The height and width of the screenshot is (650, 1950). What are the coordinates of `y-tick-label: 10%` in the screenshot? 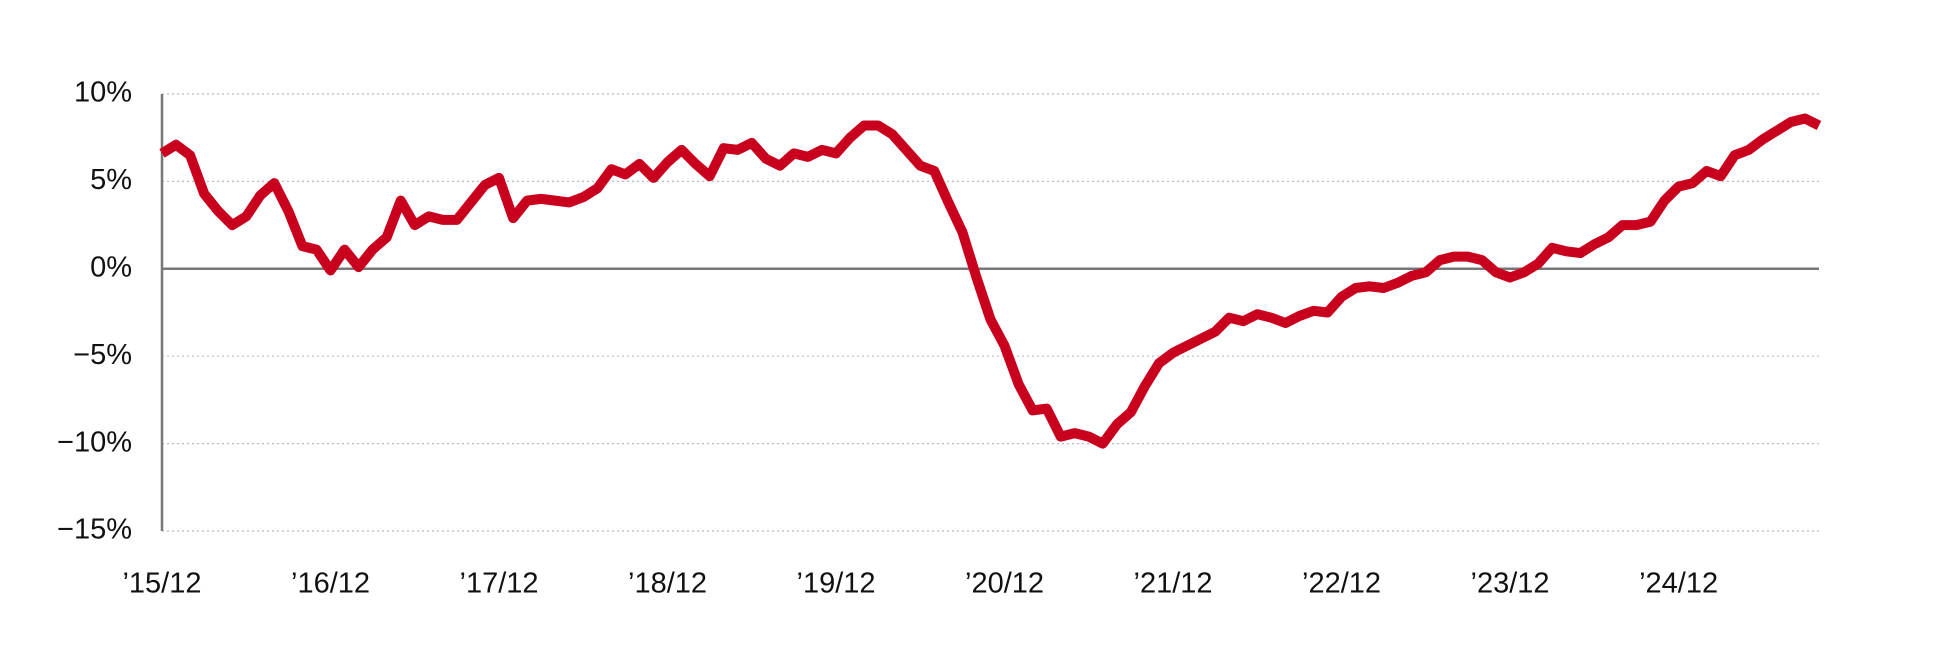 It's located at (103, 93).